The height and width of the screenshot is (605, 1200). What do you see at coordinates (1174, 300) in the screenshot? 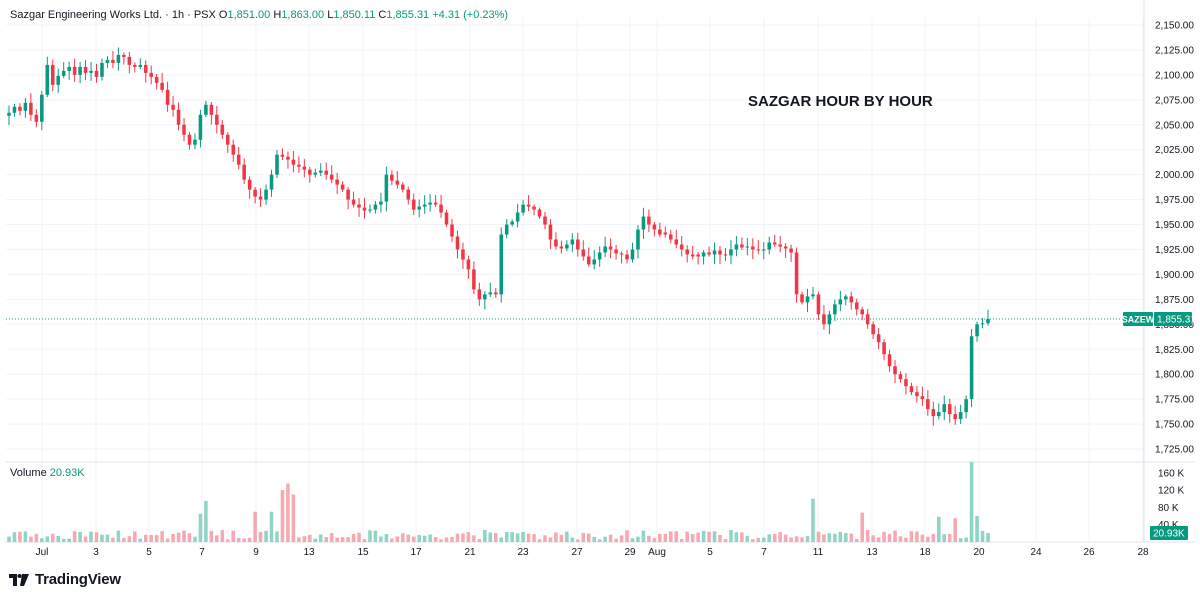
I see `price-tick-label: 1,875.00` at bounding box center [1174, 300].